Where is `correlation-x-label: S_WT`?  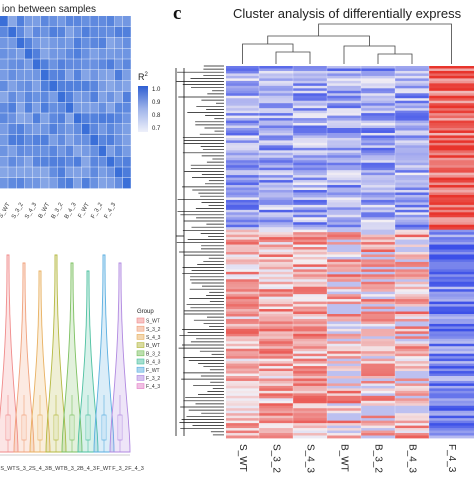
correlation-x-label: S_WT is located at coordinates (6, 211).